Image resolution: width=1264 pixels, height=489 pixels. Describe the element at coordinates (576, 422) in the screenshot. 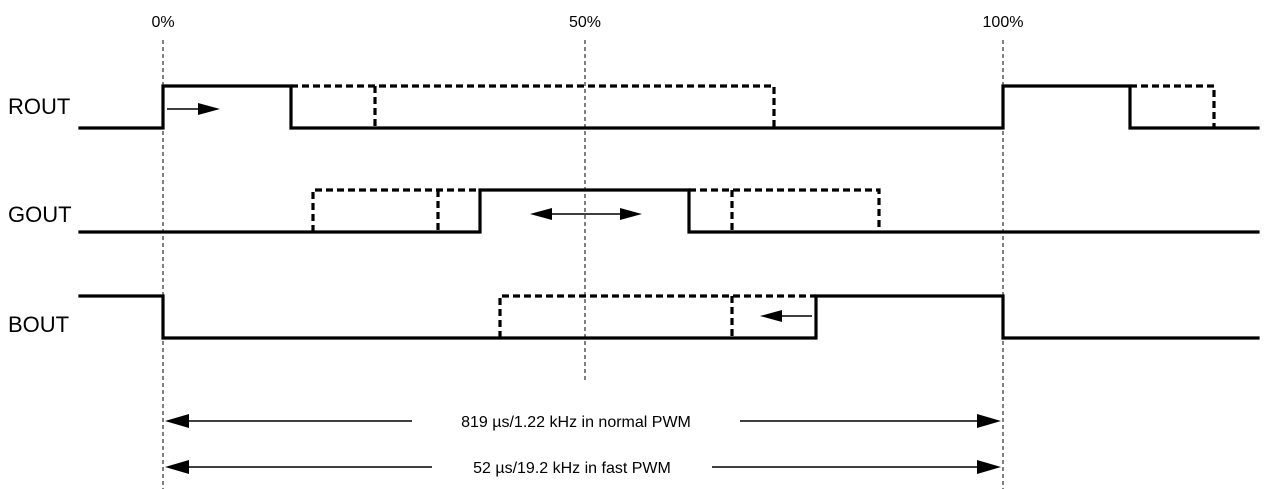

I see `normal-period-text: 819 µs/1.22 kHz in normal PWM` at that location.